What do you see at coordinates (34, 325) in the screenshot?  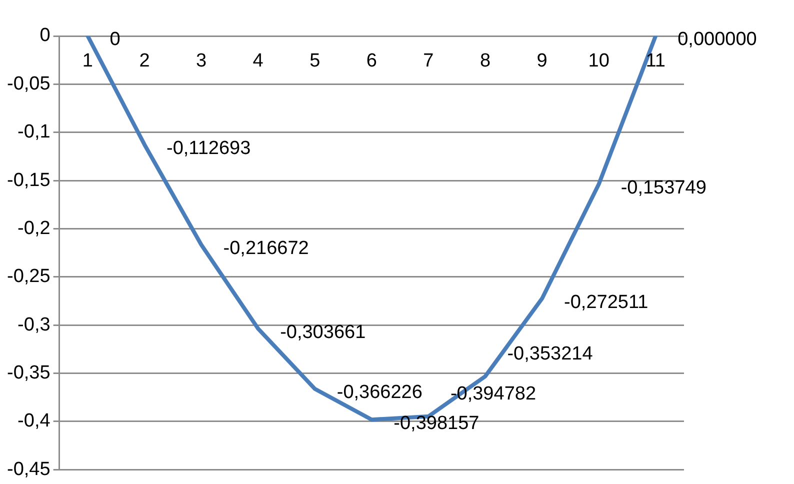 I see `y-tick-label: -0,3` at bounding box center [34, 325].